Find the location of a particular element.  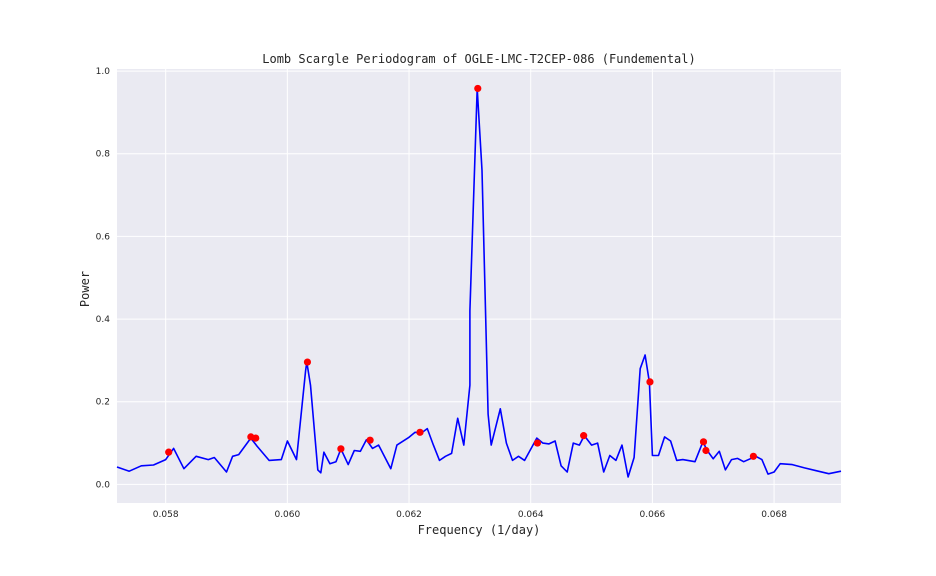

y-tick-label: 0.8 is located at coordinates (103, 155).